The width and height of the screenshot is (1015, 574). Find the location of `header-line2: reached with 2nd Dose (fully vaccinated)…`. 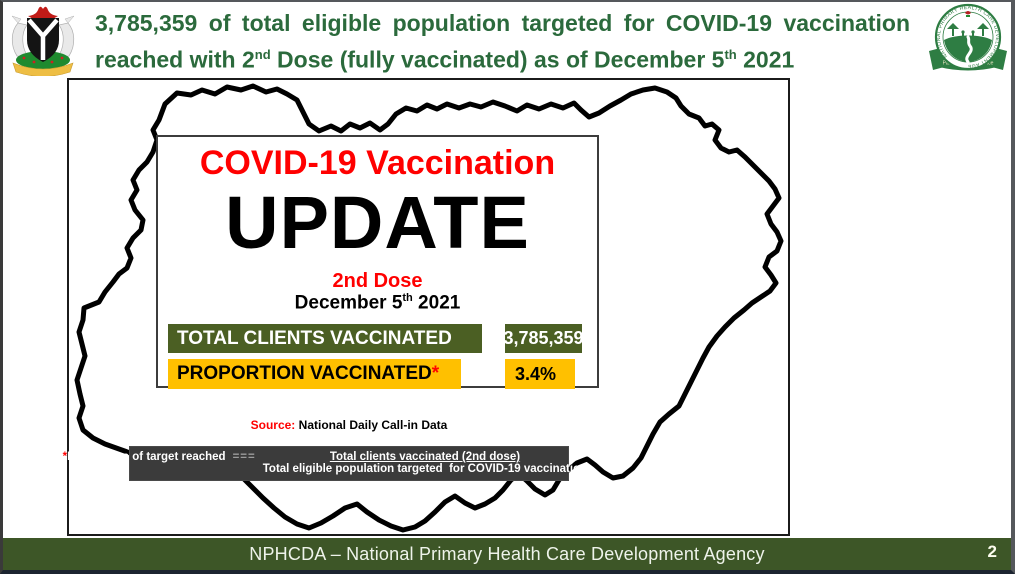

header-line2: reached with 2nd Dose (fully vaccinated)… is located at coordinates (445, 59).